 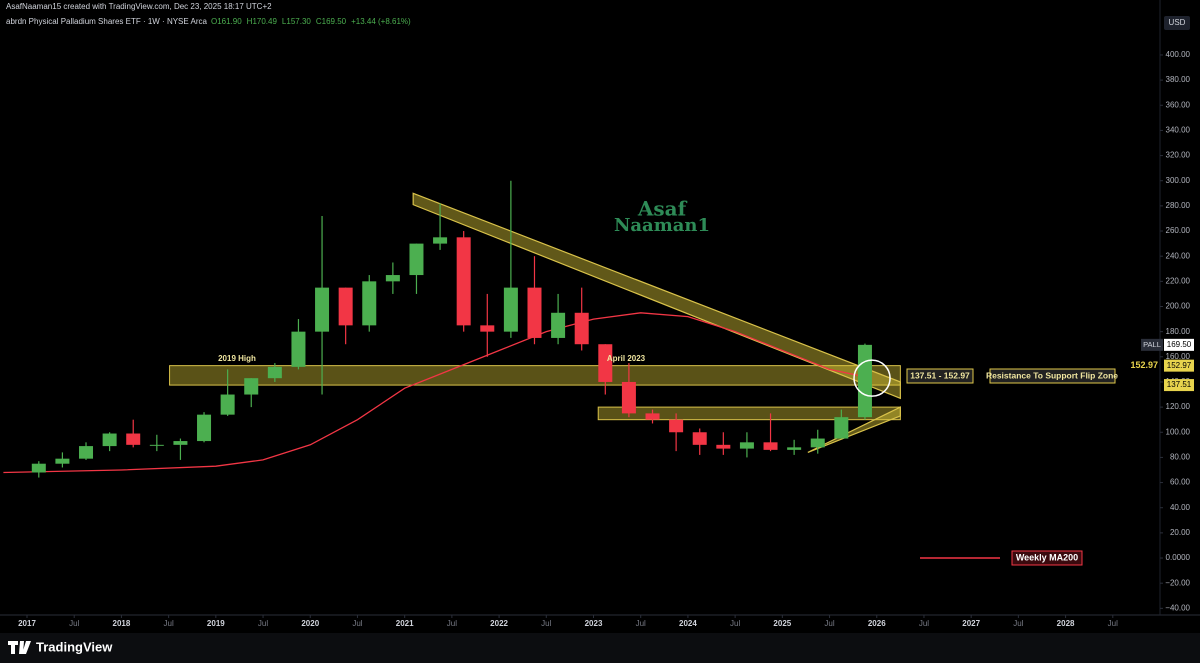 I want to click on y-tick-label: 100.00, so click(x=1178, y=431).